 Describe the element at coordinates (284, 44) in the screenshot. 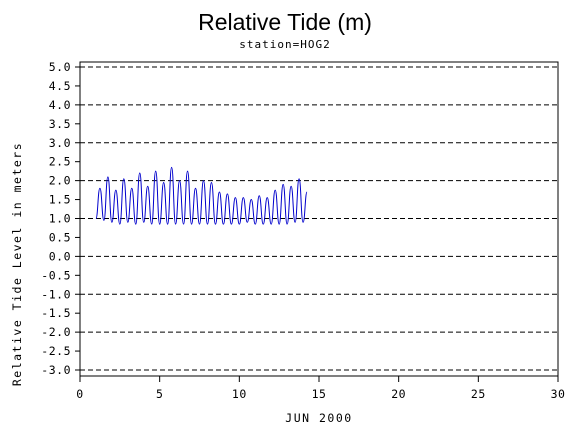

I see `chart-subtitle: station=HOG2` at that location.